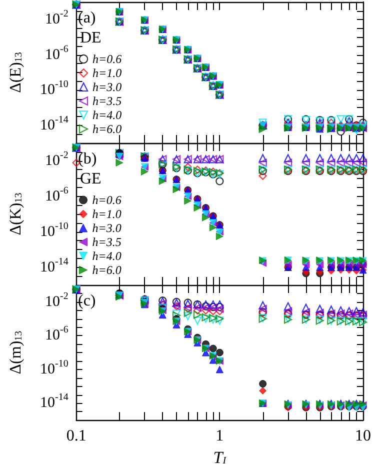 The image size is (374, 471). Describe the element at coordinates (16, 352) in the screenshot. I see `y-axis-title: Δ(m)13` at that location.